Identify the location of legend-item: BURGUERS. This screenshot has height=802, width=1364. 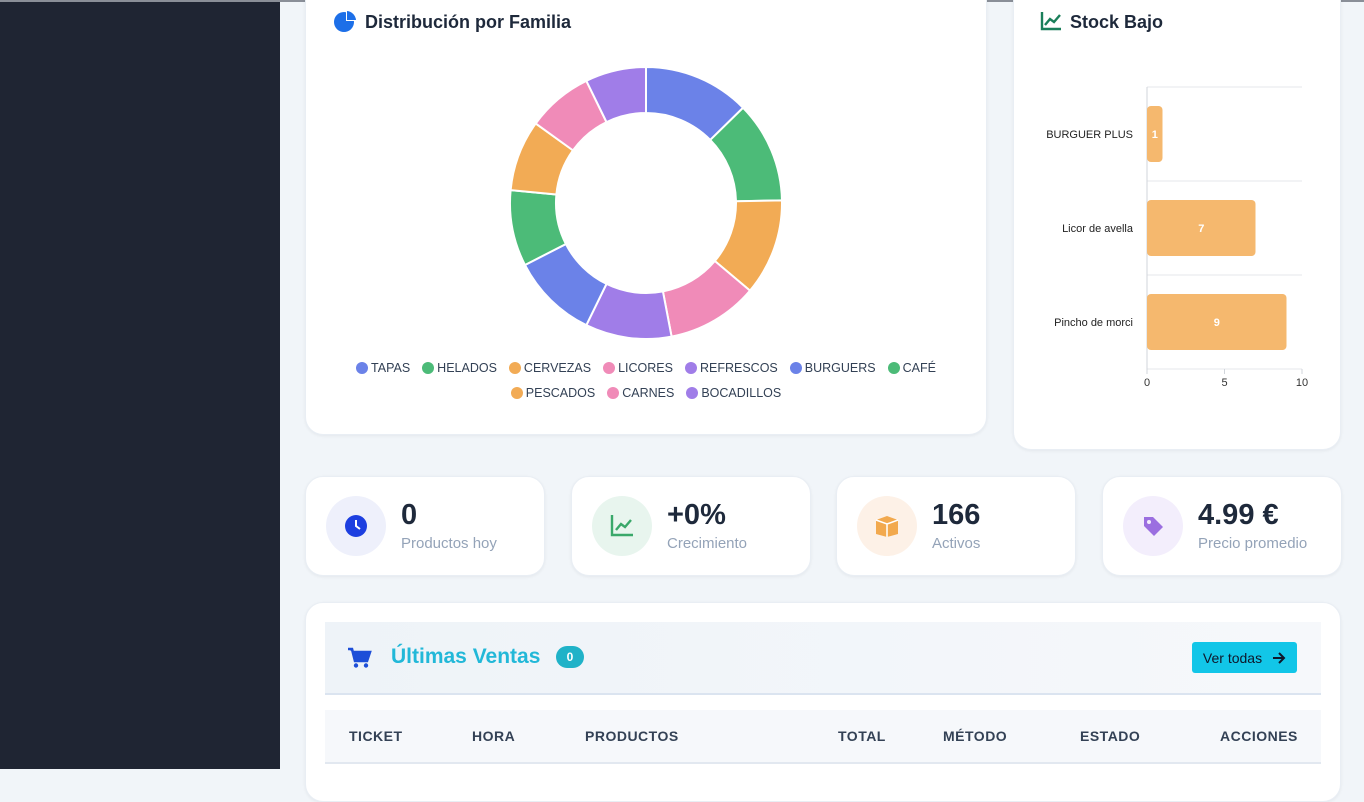
(832, 368).